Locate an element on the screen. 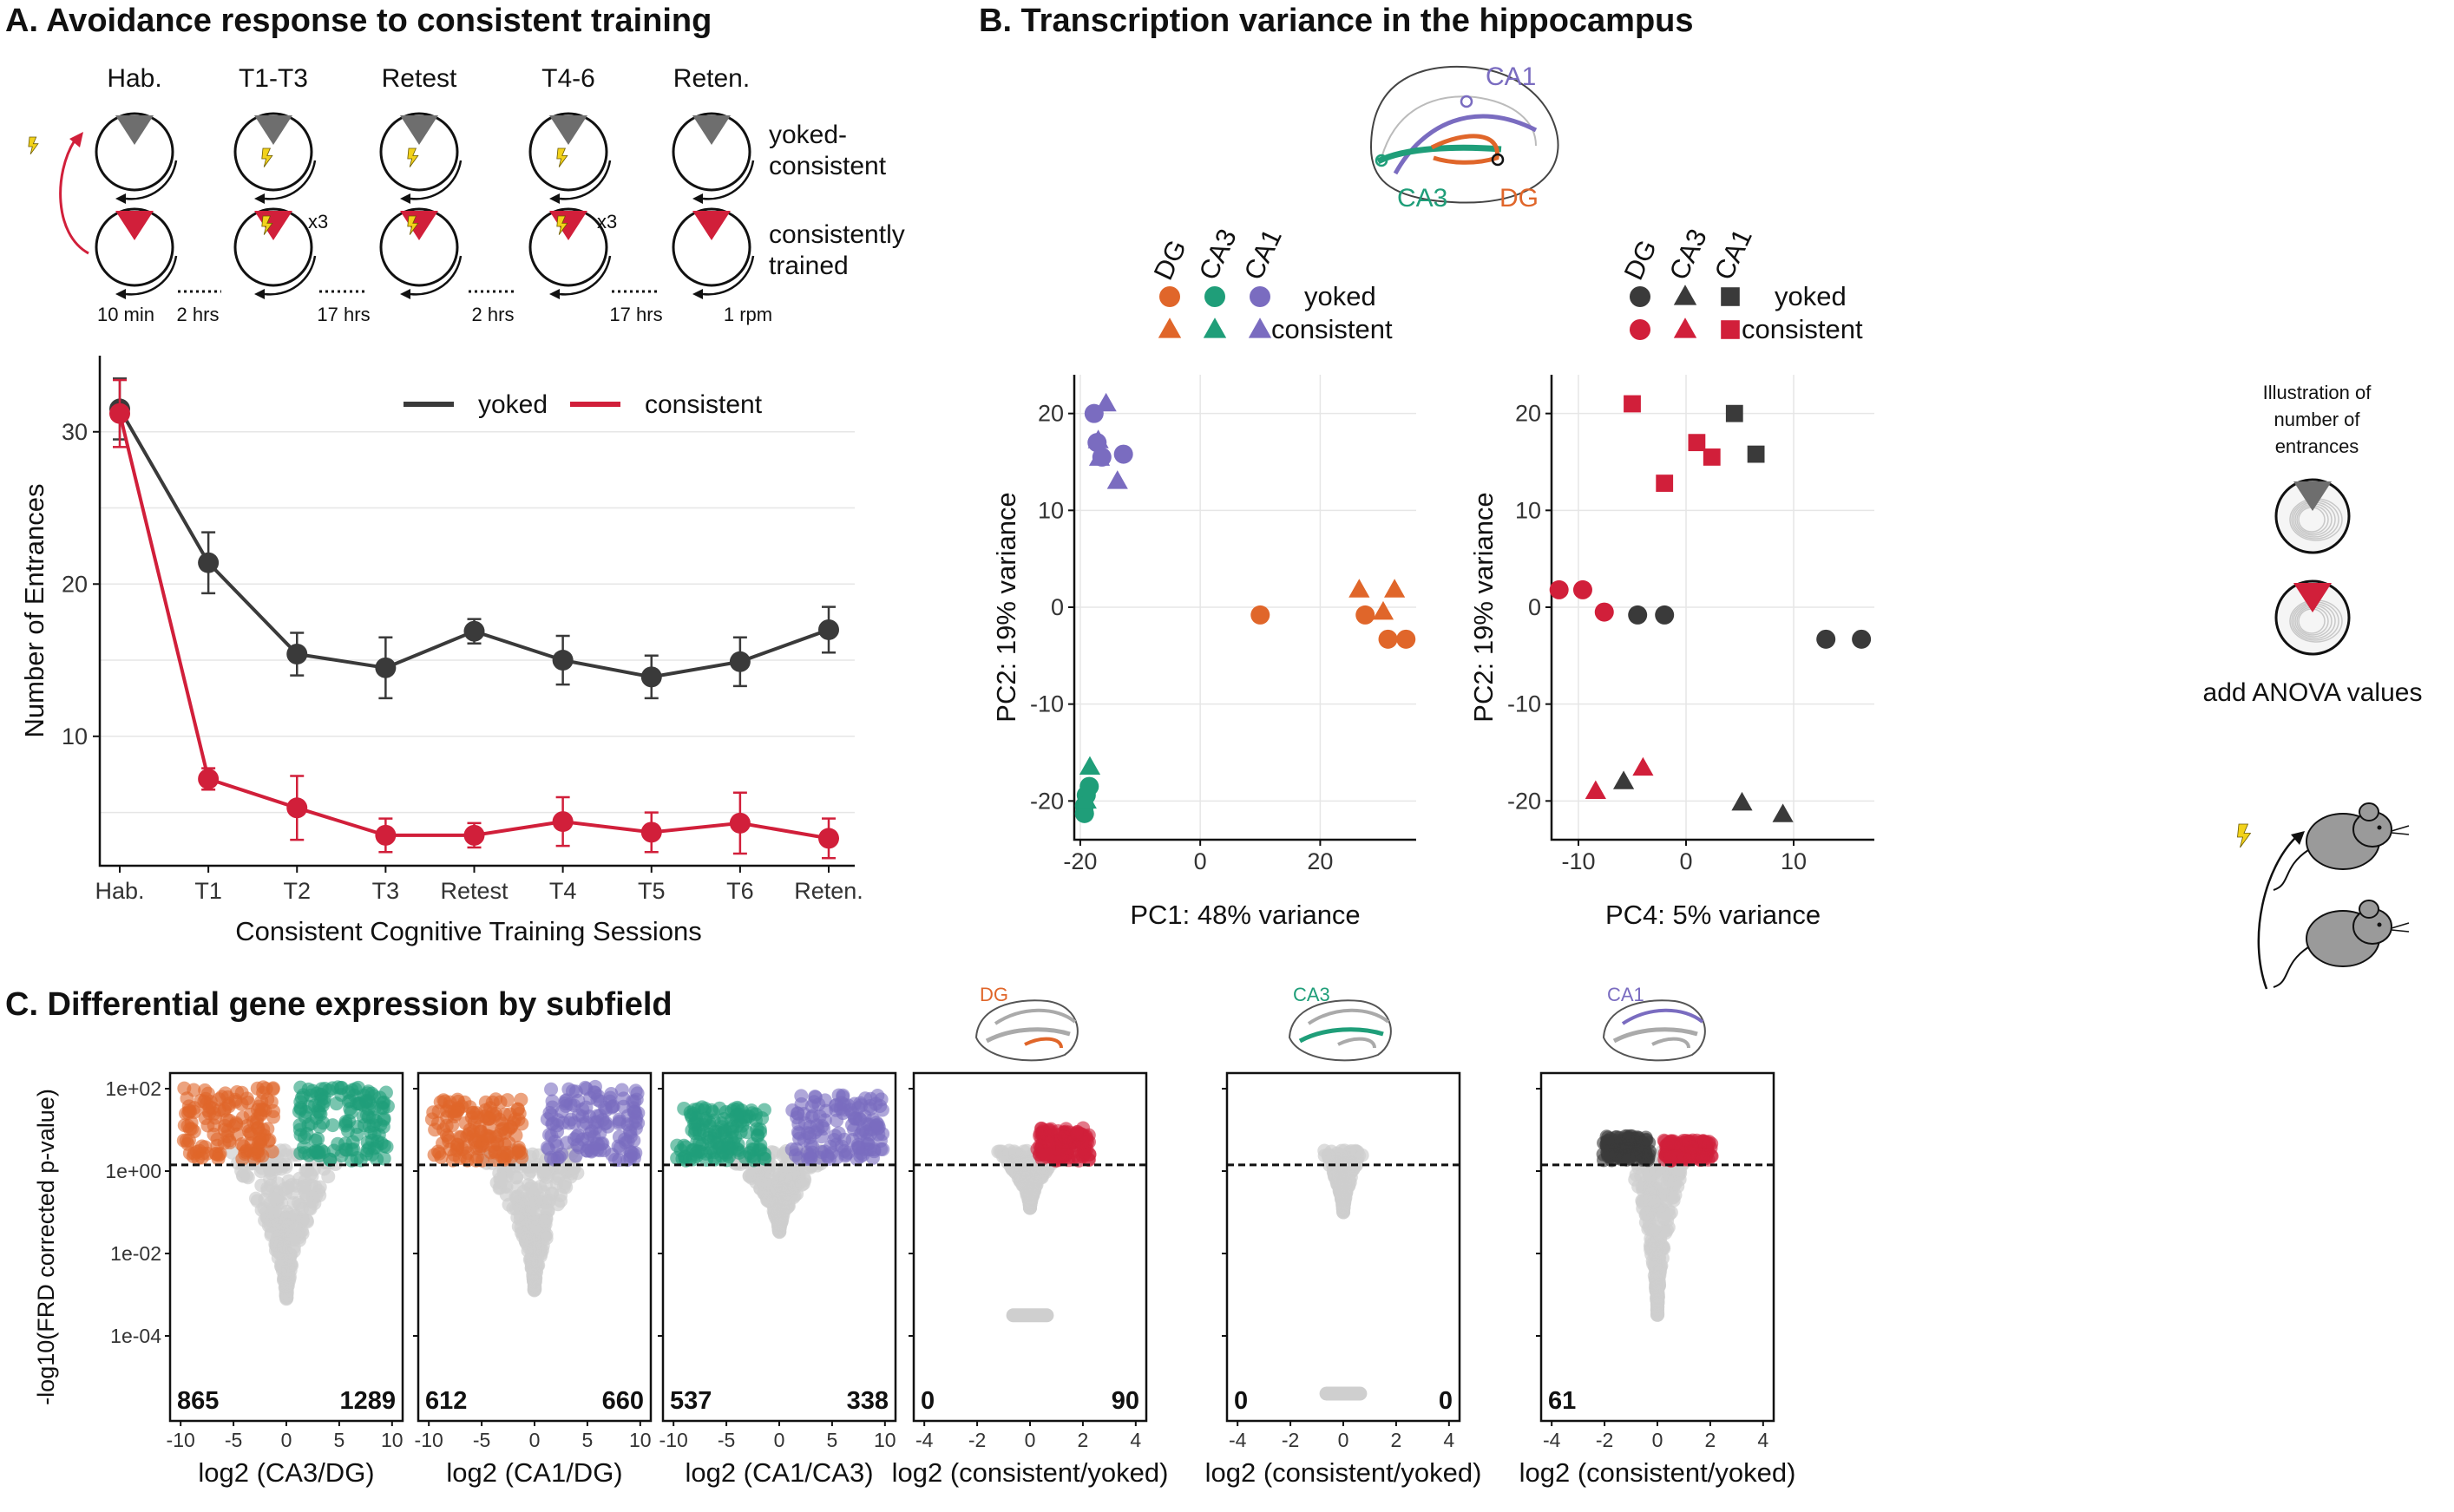 Image resolution: width=2454 pixels, height=1512 pixels. legend-row-label: consistent is located at coordinates (1803, 329).